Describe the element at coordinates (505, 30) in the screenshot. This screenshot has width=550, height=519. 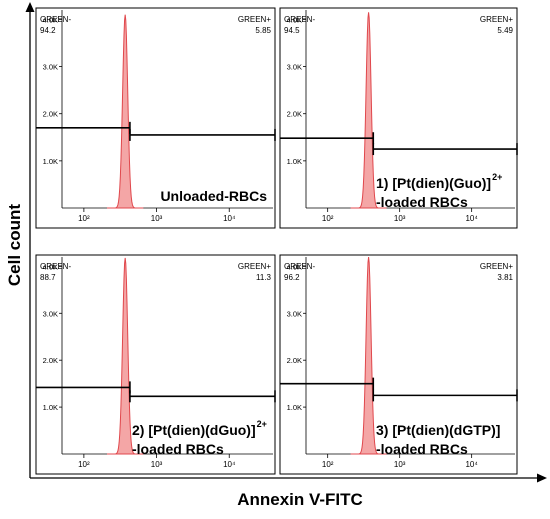
I see `gate-right-percent: 5.49` at that location.